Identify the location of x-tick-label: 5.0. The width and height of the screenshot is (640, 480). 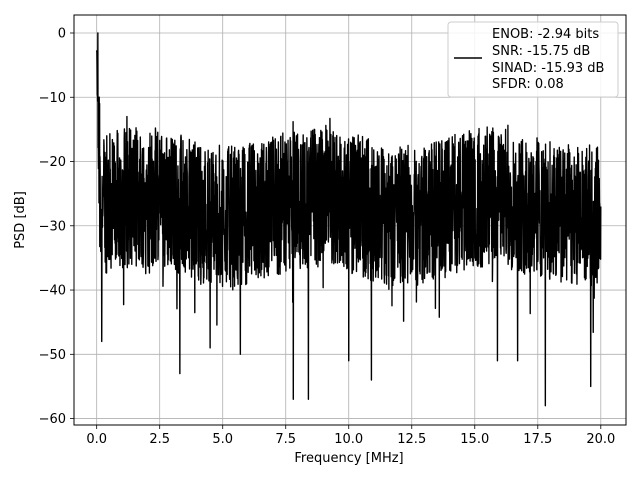
(222, 439).